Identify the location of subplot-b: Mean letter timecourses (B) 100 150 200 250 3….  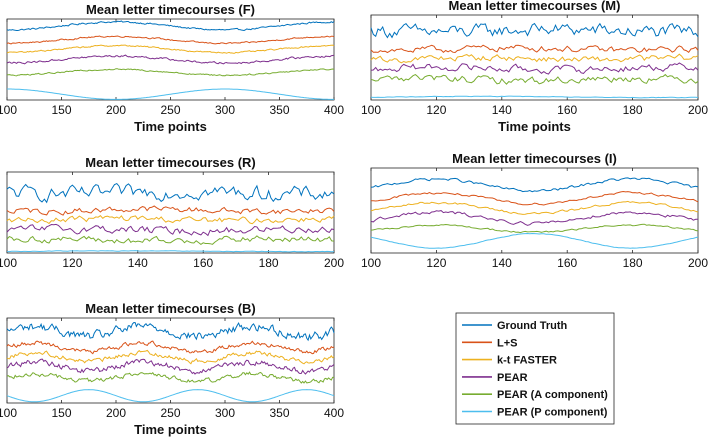
(172, 369).